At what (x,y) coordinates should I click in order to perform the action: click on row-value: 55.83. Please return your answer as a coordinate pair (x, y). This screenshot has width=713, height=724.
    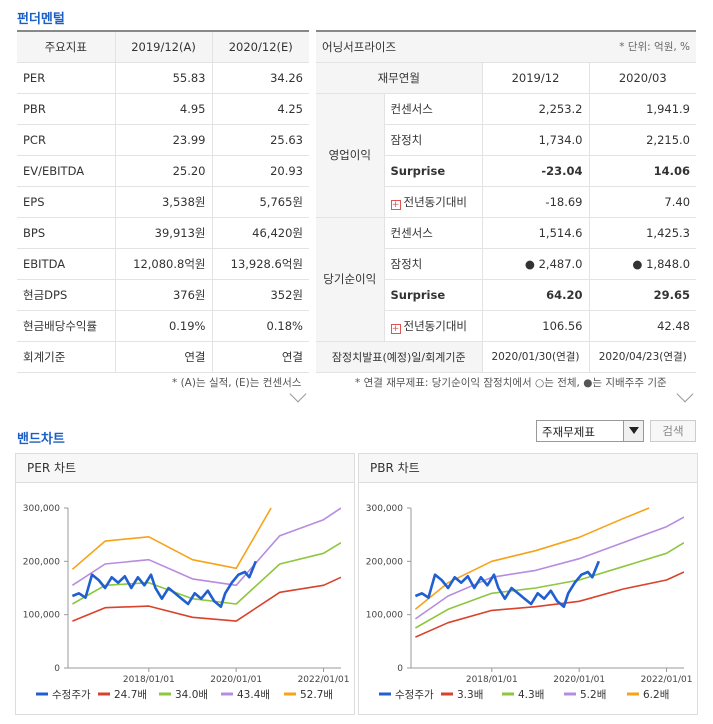
    Looking at the image, I should click on (163, 78).